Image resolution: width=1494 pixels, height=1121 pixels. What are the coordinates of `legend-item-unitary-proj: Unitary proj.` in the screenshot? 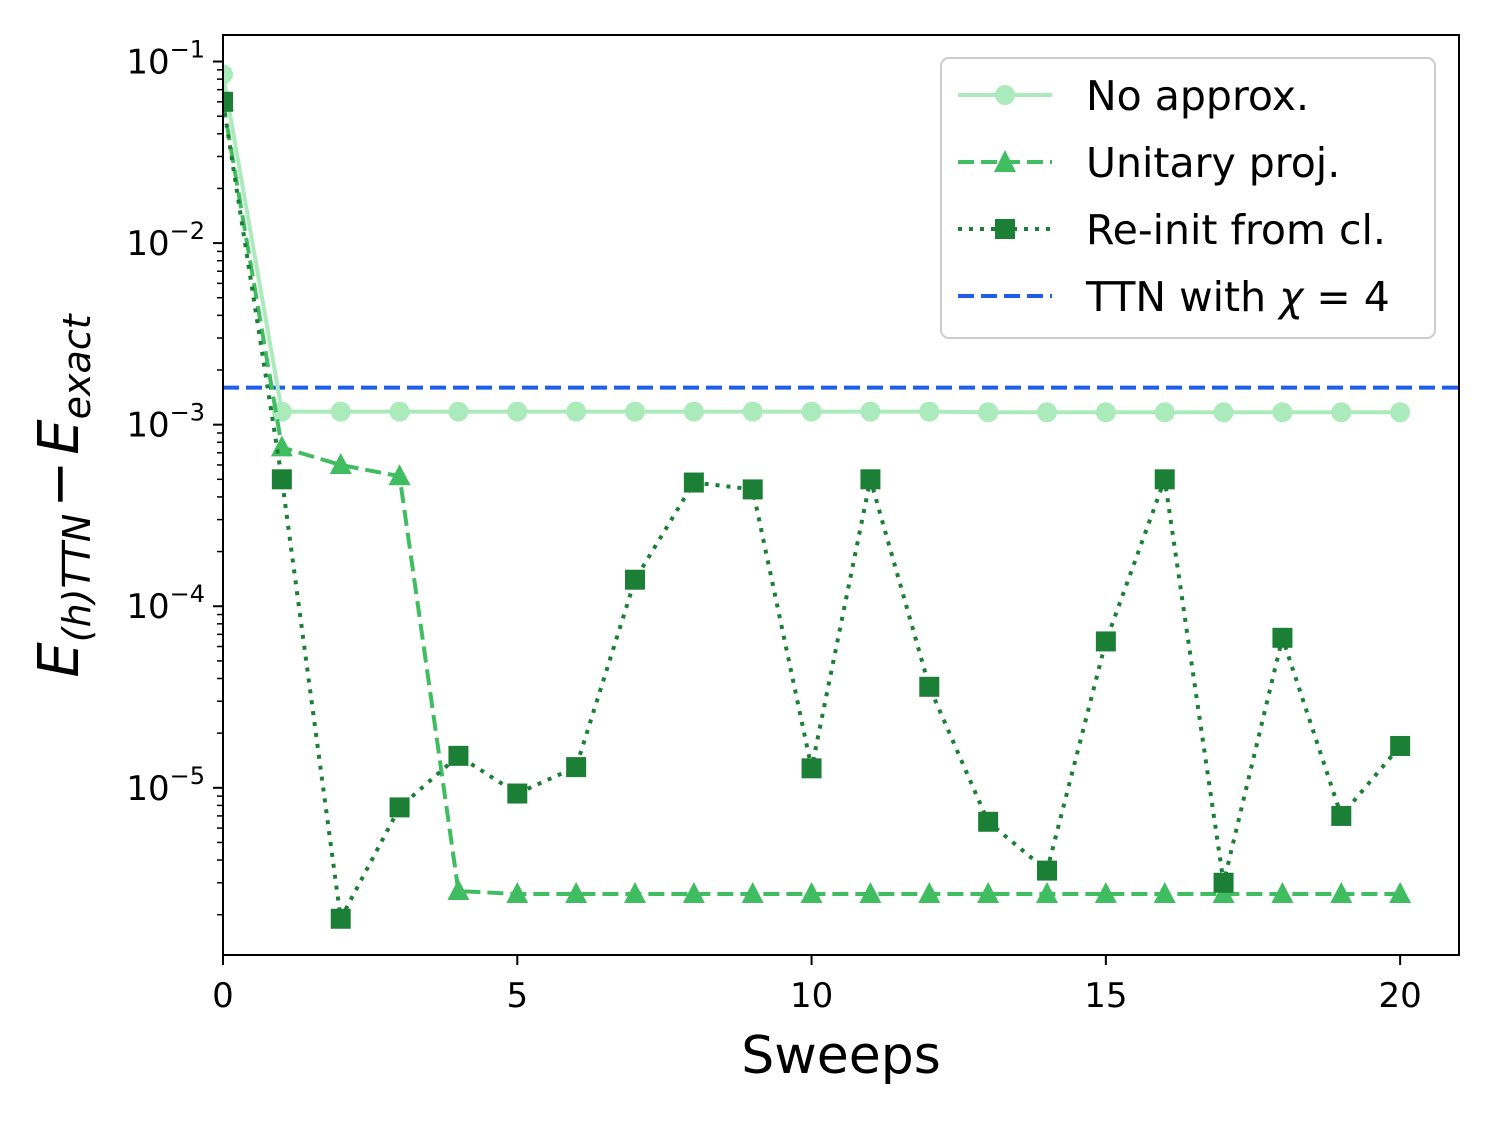 It's located at (1149, 163).